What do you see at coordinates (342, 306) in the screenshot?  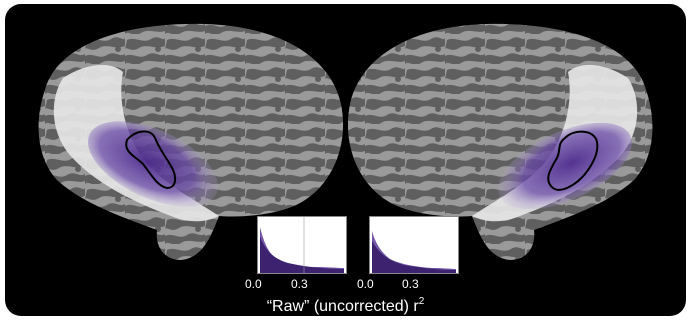 I see `caption-text: “Raw” (uncorrected) r` at bounding box center [342, 306].